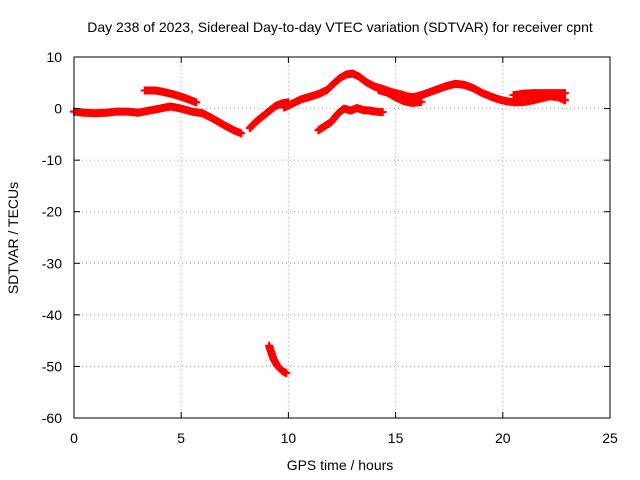 The width and height of the screenshot is (640, 480). I want to click on series-track-b, so click(170, 96).